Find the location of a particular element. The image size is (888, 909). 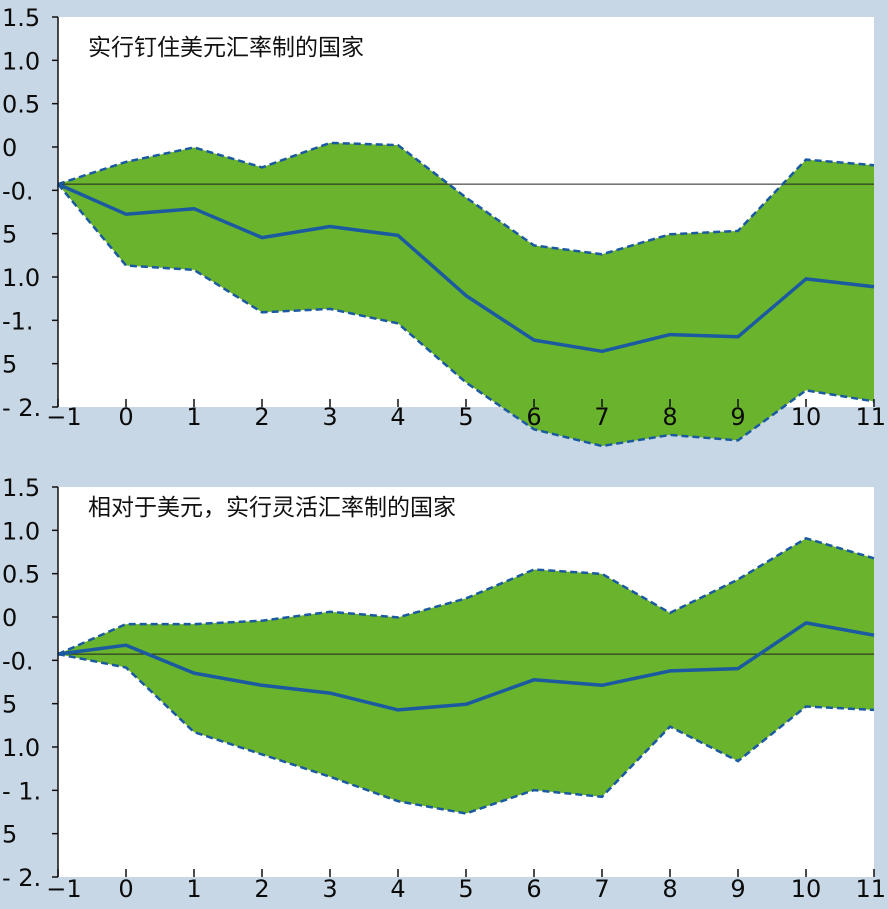

central-estimate-line is located at coordinates (466, 666).